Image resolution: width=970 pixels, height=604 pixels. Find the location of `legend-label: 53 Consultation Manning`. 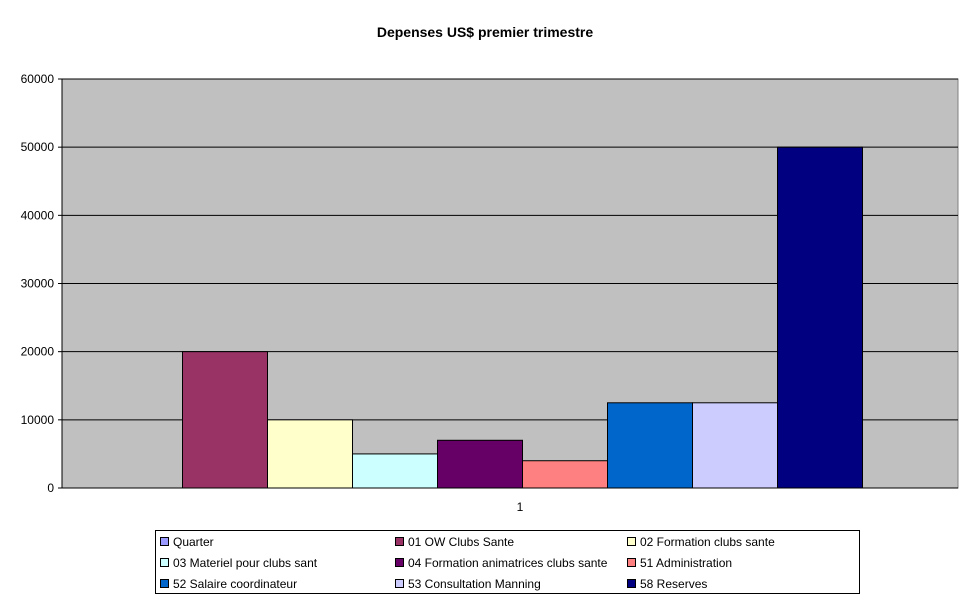

legend-label: 53 Consultation Manning is located at coordinates (474, 583).